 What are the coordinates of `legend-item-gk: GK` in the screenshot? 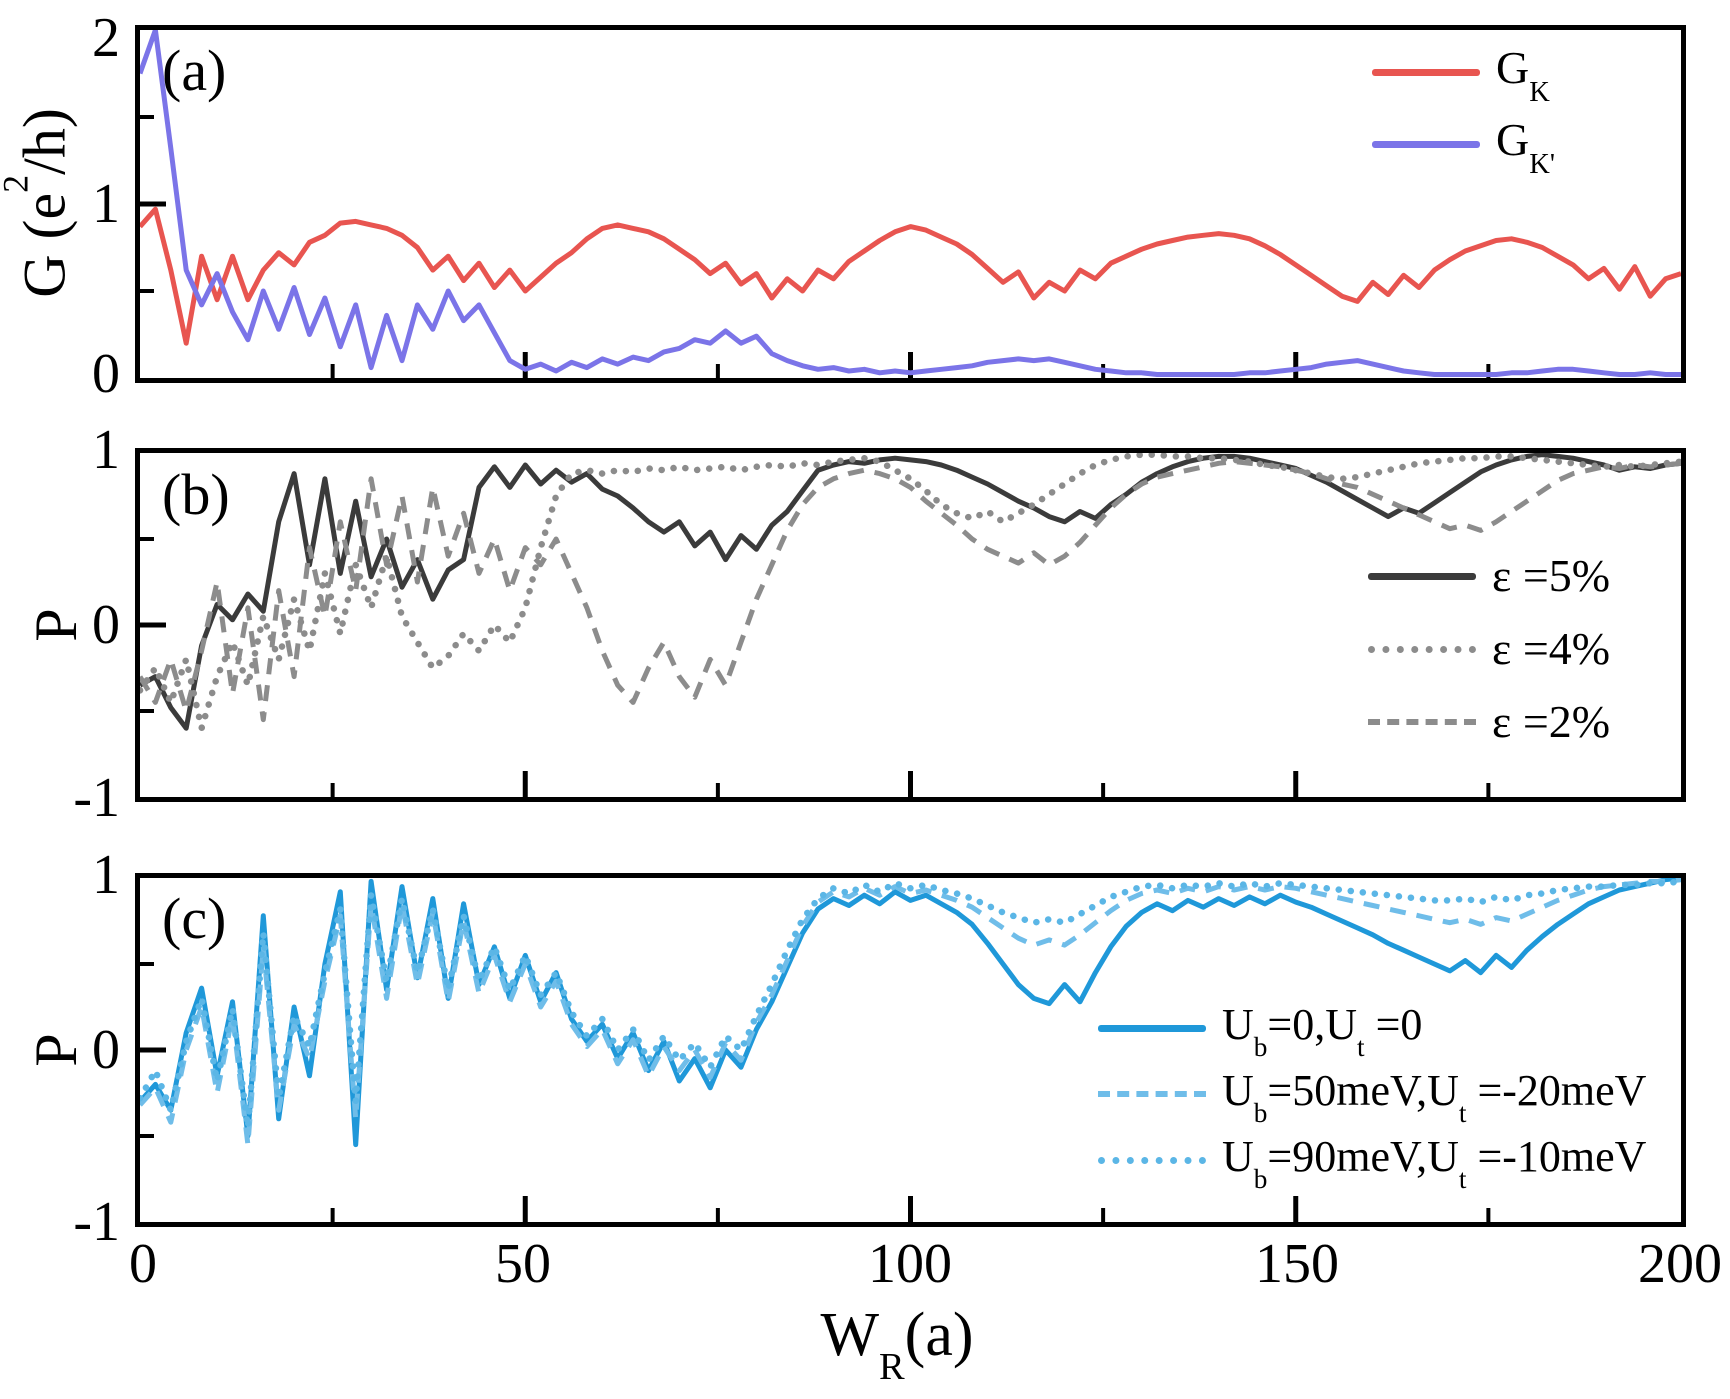 It's located at (1461, 75).